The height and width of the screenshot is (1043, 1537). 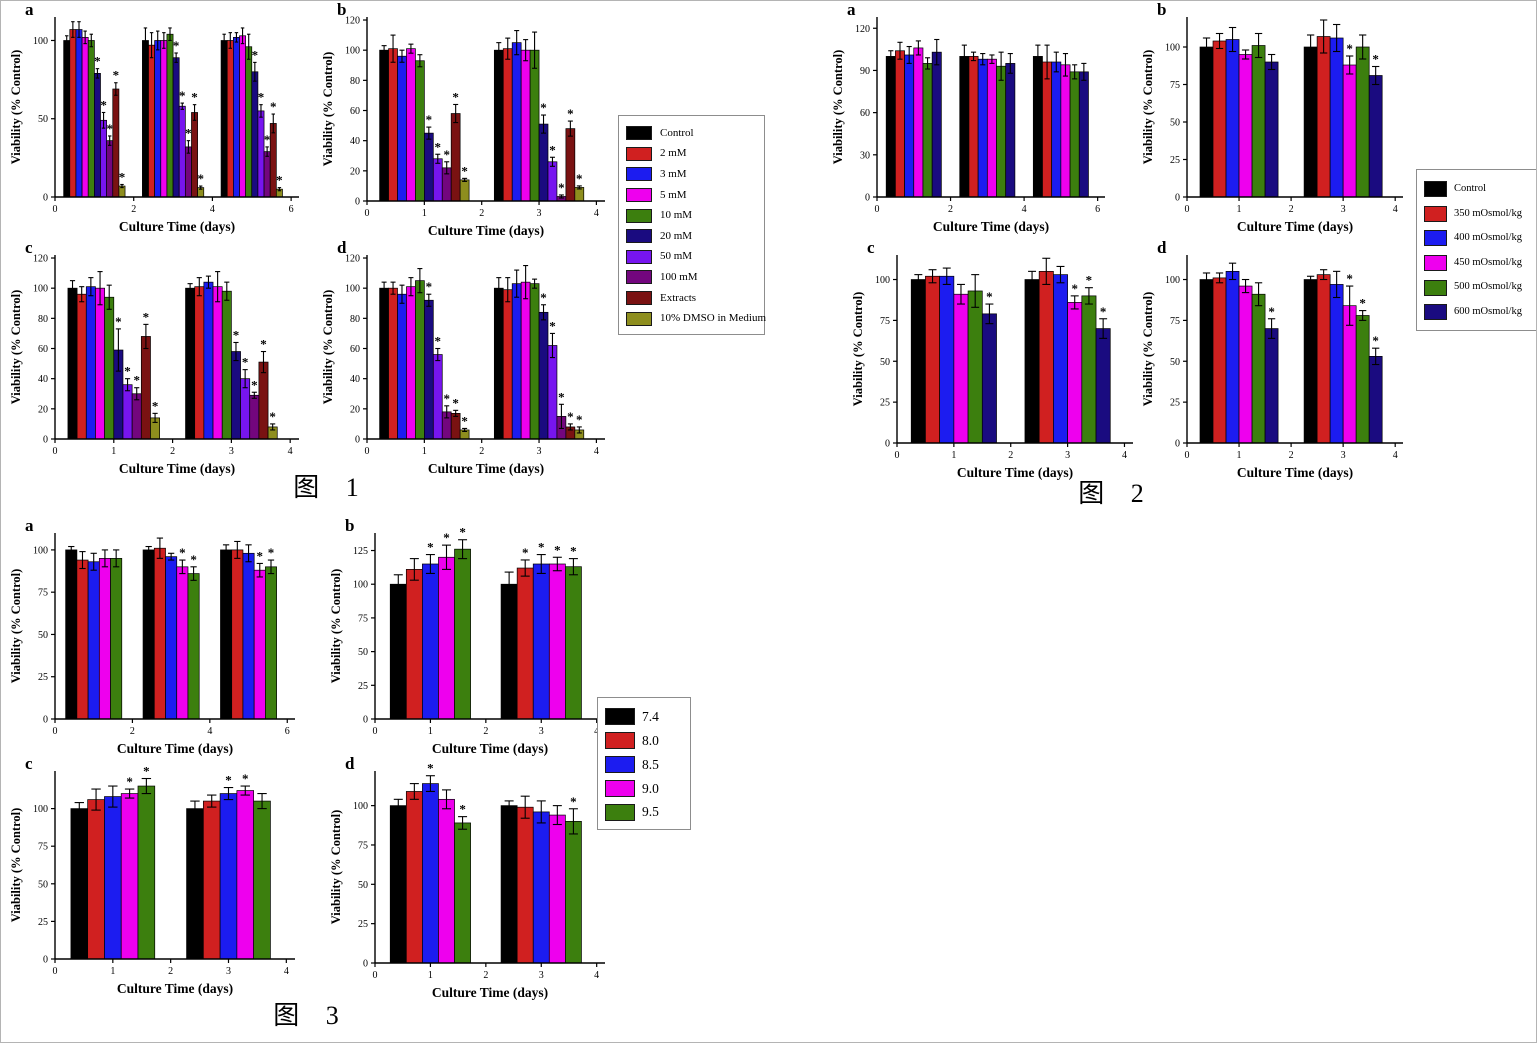 What do you see at coordinates (1175, 85) in the screenshot?
I see `y-tick-label: 75` at bounding box center [1175, 85].